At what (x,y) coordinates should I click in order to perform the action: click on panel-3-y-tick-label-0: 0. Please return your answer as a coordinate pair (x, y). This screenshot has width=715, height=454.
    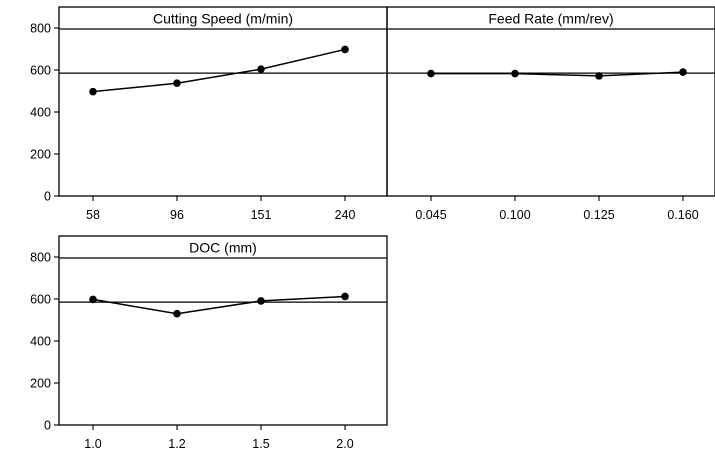
    Looking at the image, I should click on (47, 426).